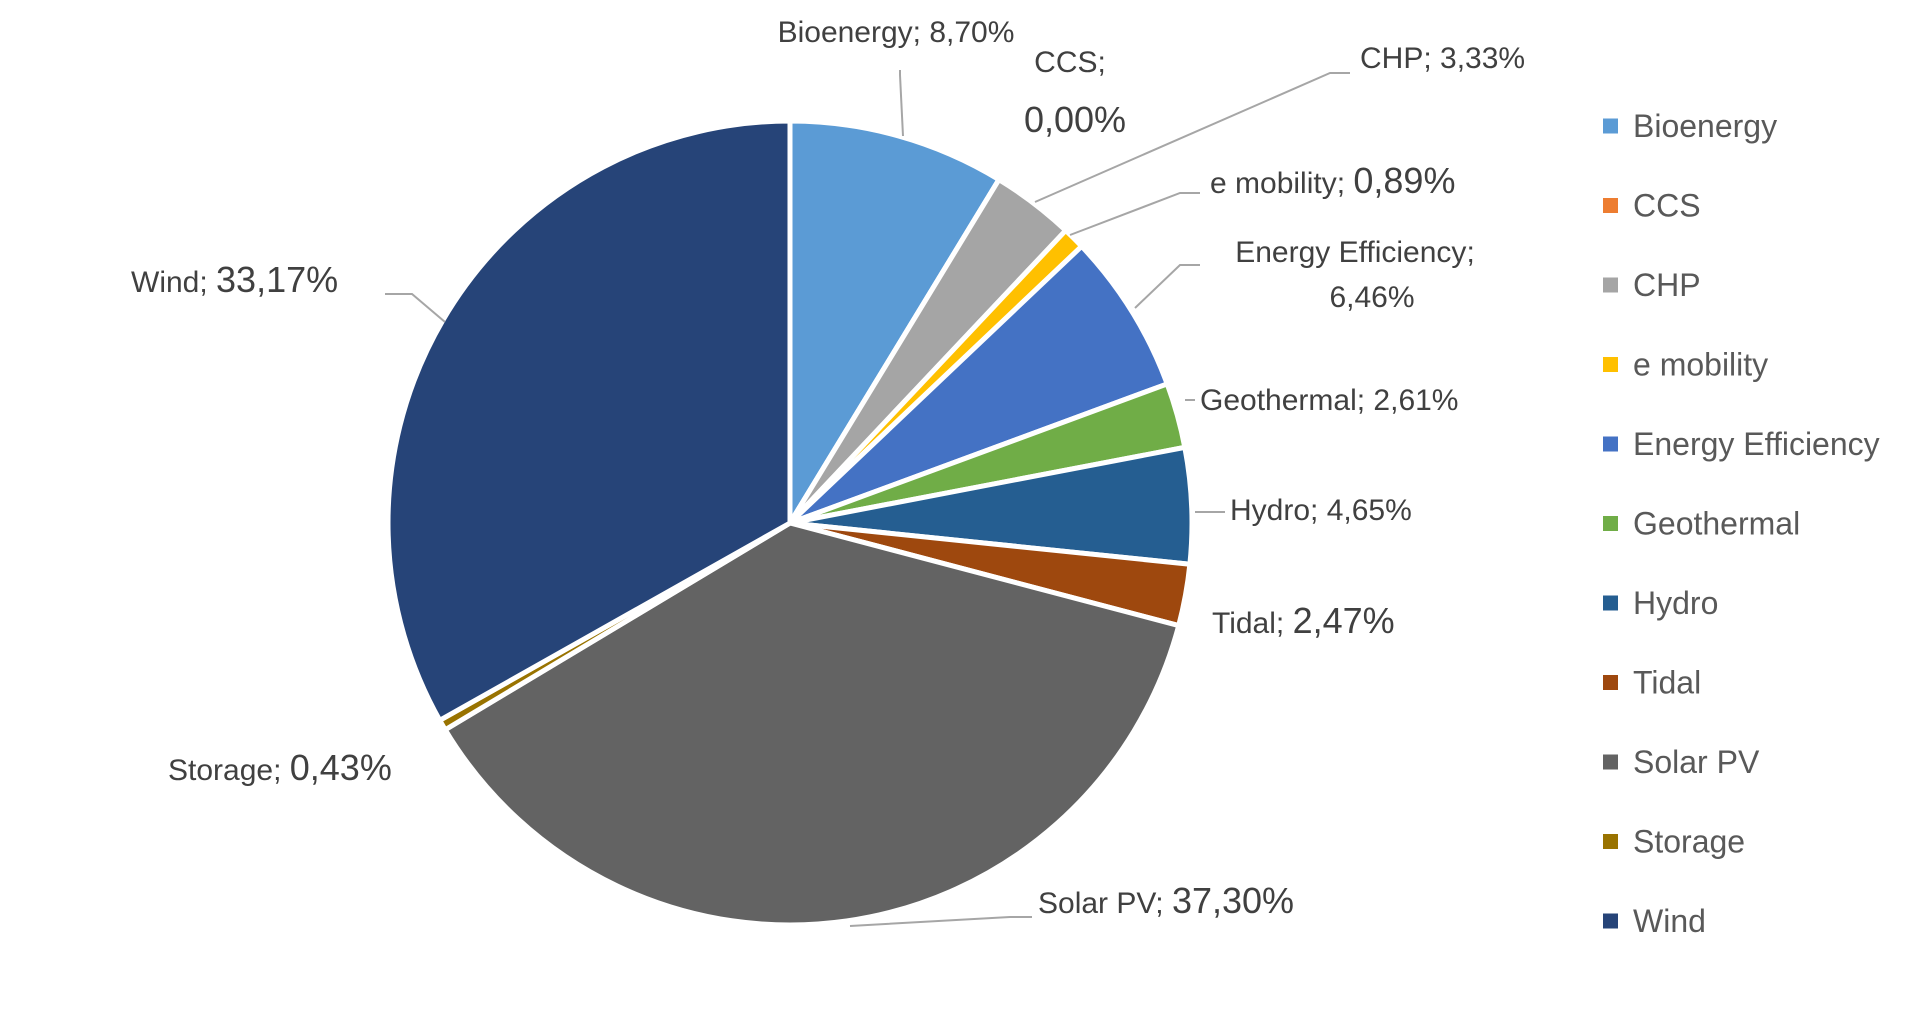  I want to click on legend-label-tidal: Tidal, so click(1667, 683).